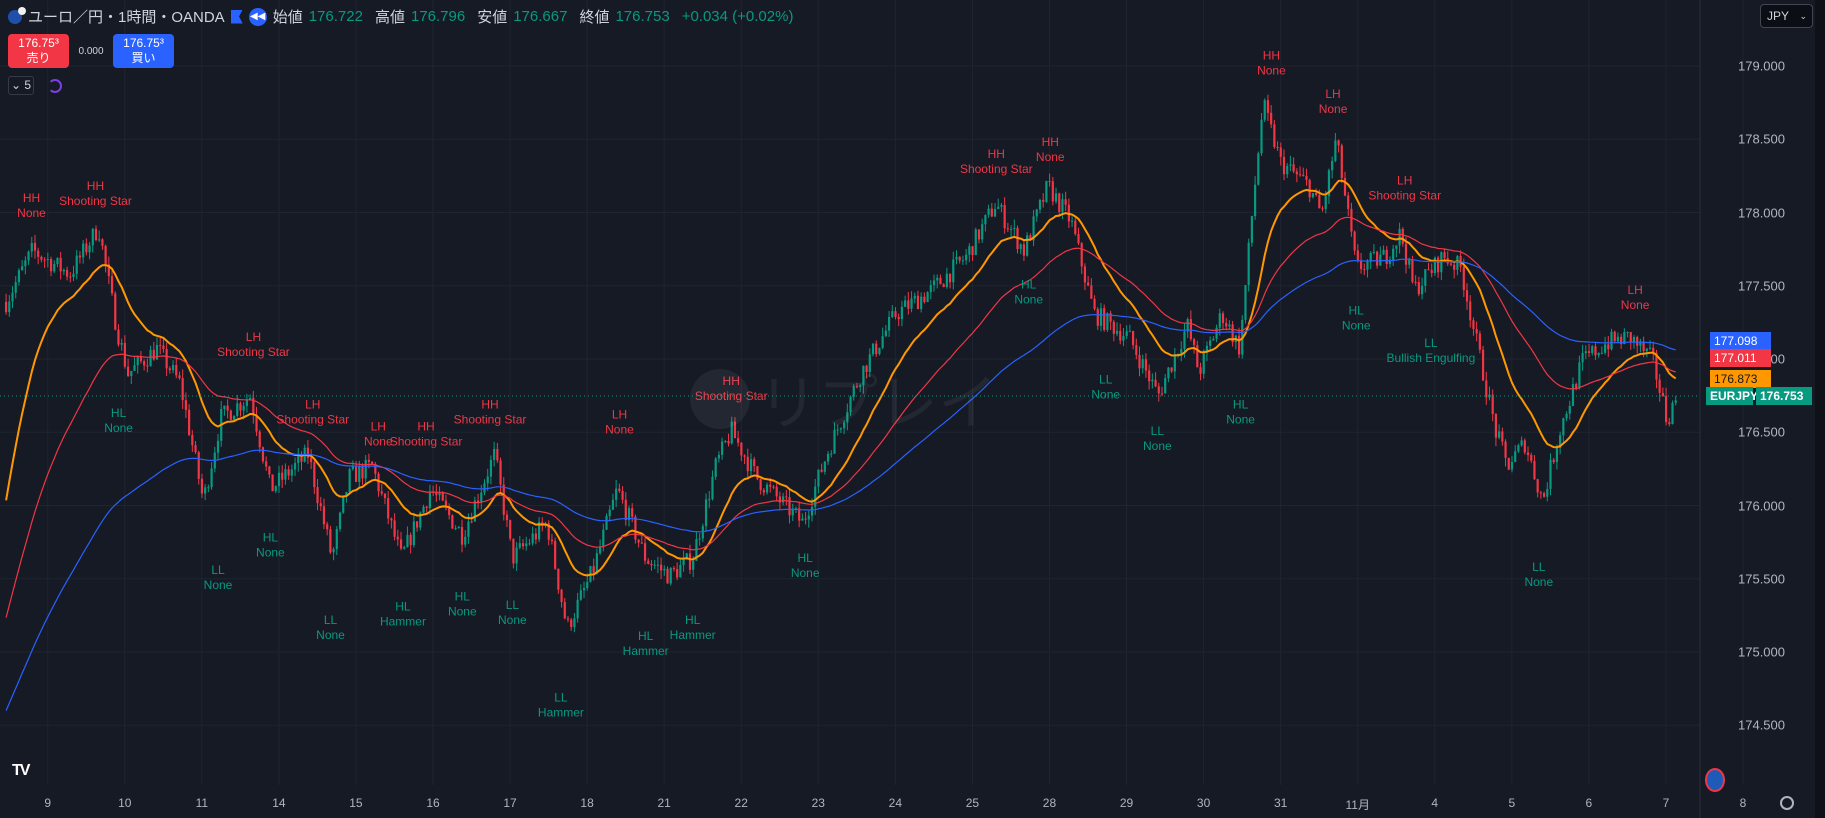  I want to click on date-axis-label: 11, so click(202, 803).